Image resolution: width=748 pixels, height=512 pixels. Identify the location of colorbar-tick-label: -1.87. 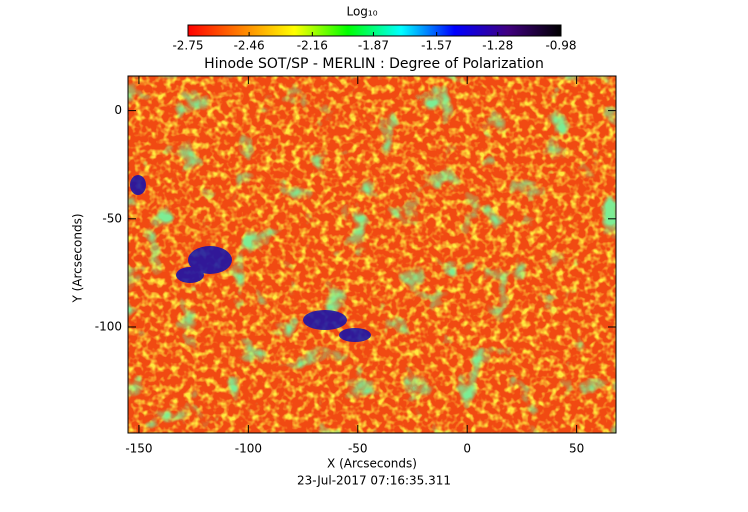
(373, 46).